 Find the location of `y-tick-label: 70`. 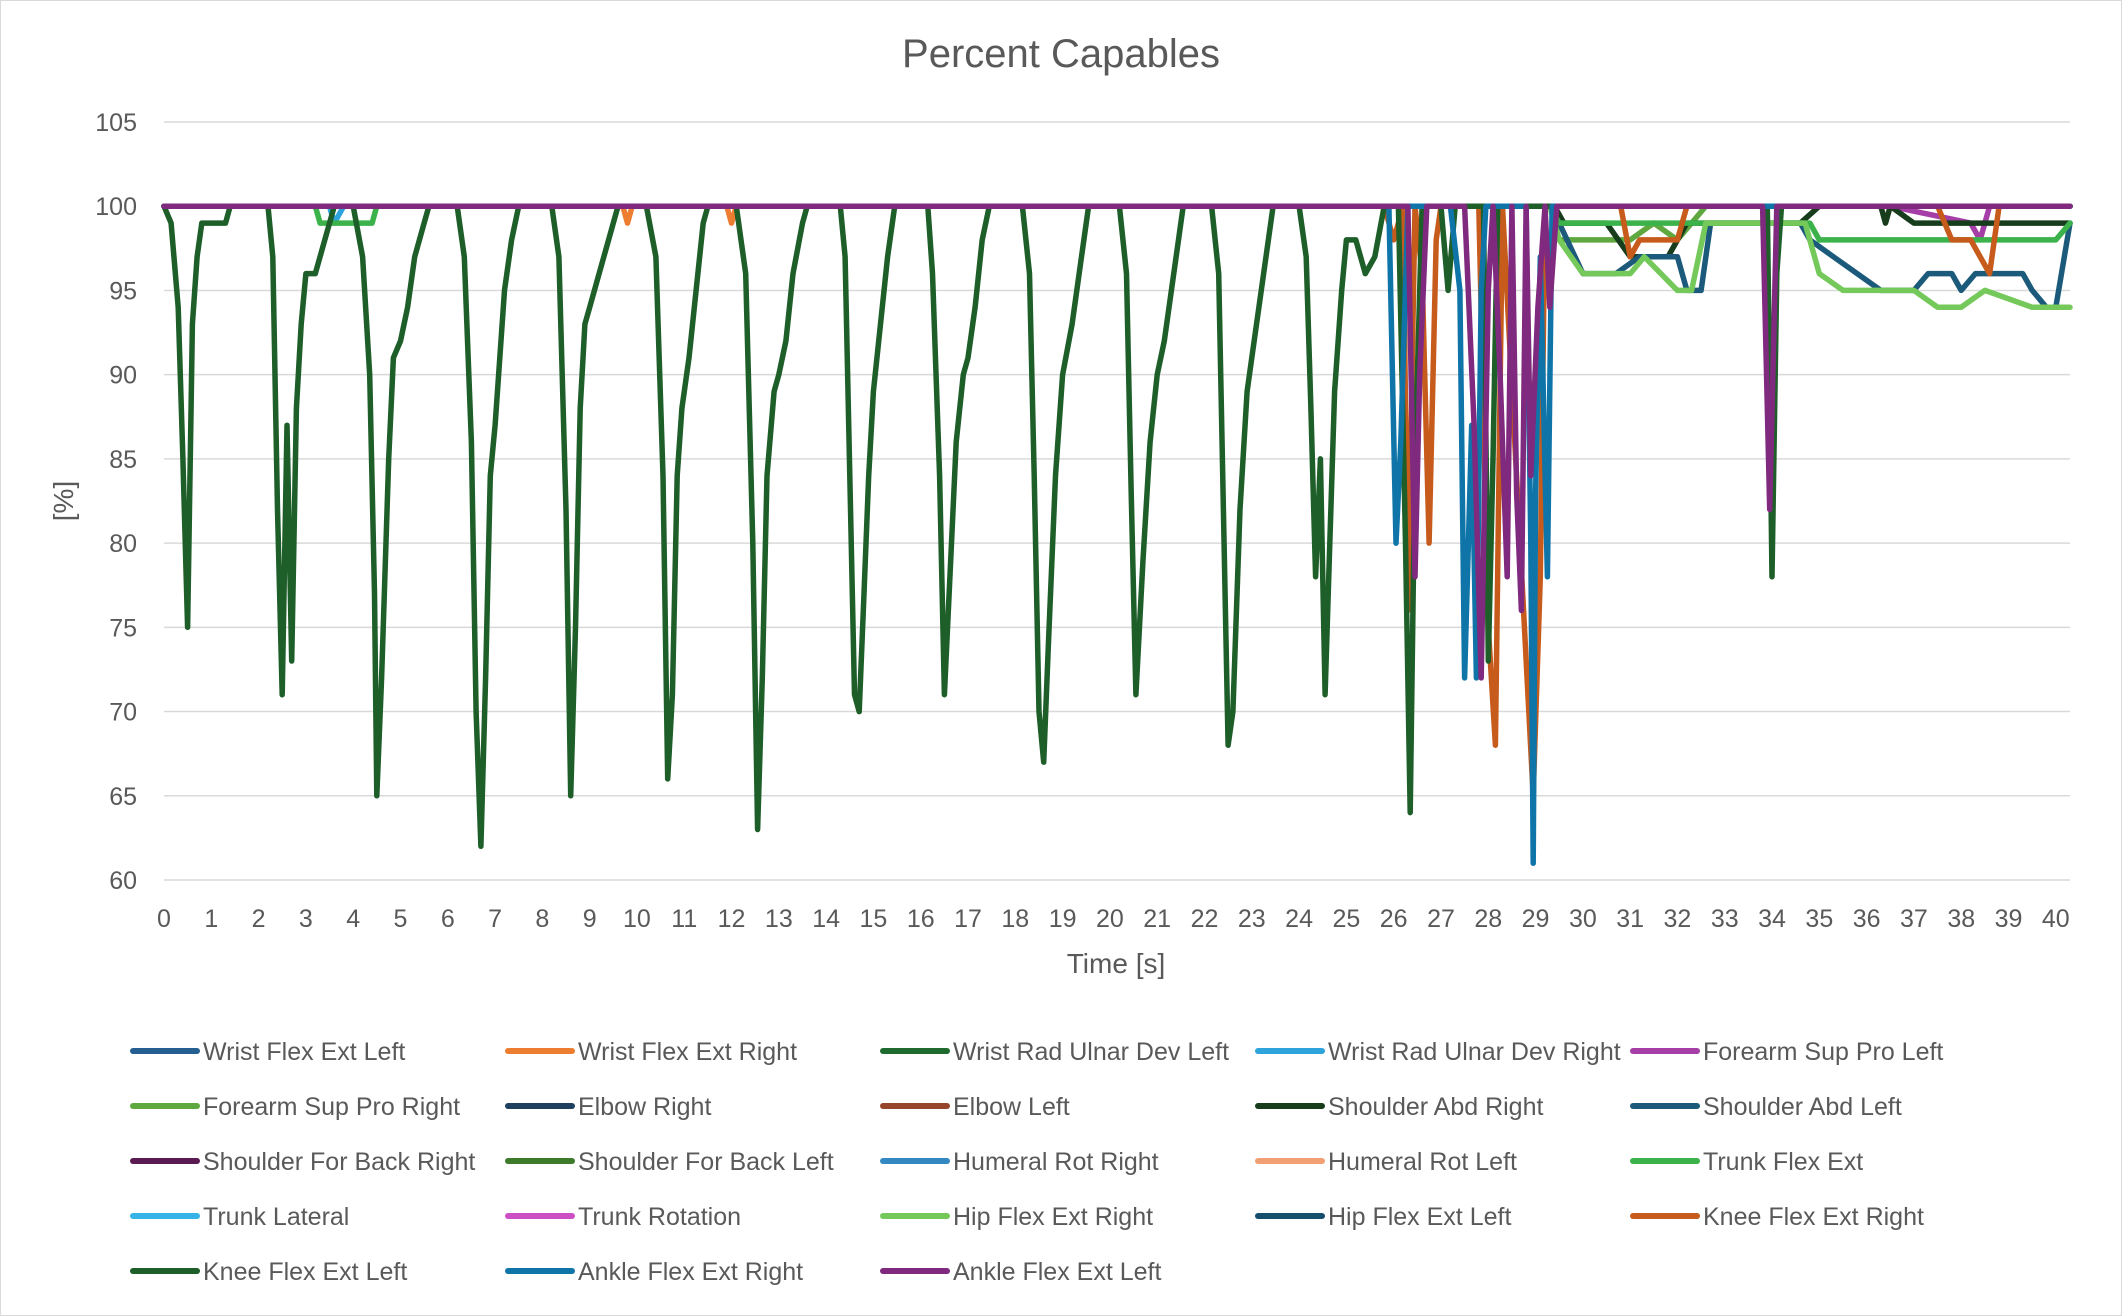

y-tick-label: 70 is located at coordinates (123, 713).